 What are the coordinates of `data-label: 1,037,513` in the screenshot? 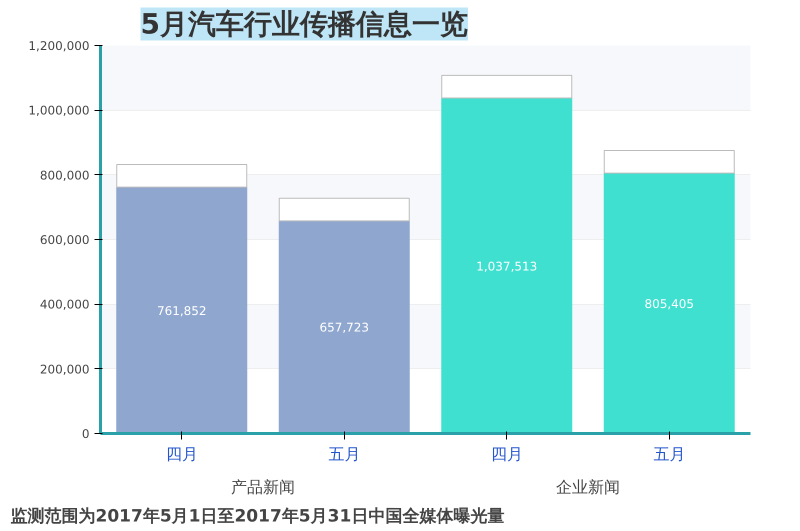 It's located at (507, 266).